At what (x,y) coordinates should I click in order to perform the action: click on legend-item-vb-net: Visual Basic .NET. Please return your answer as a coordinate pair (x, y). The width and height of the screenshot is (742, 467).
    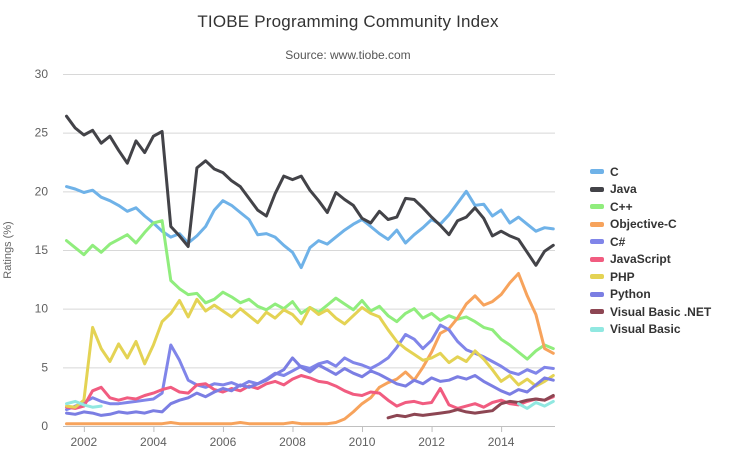
    Looking at the image, I should click on (650, 312).